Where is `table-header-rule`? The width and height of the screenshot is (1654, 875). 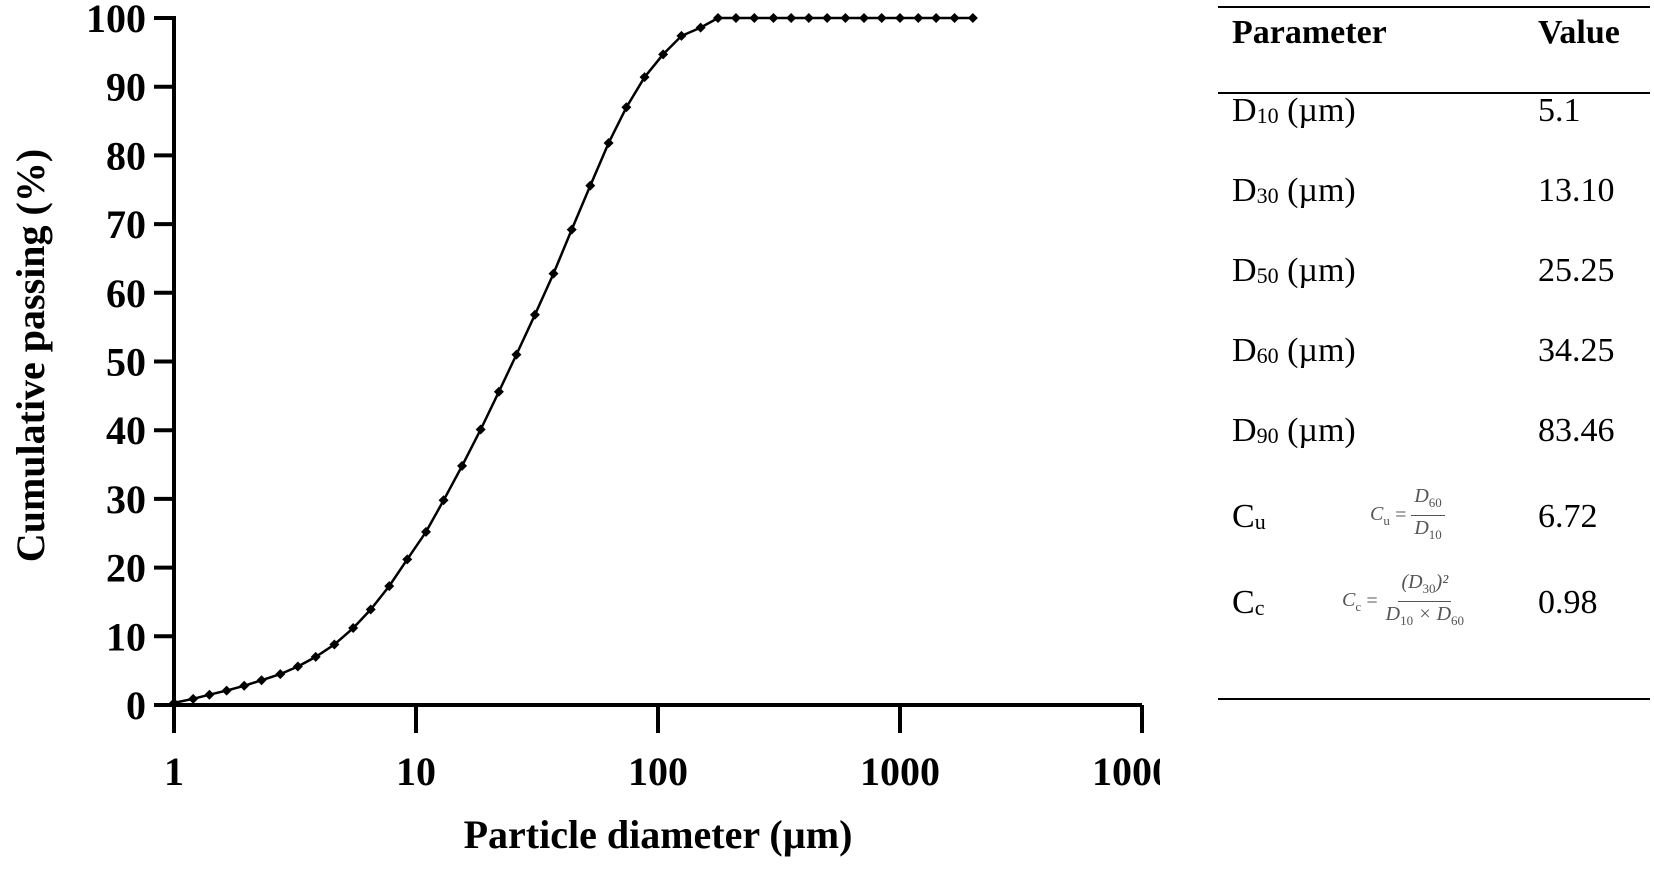 table-header-rule is located at coordinates (1434, 93).